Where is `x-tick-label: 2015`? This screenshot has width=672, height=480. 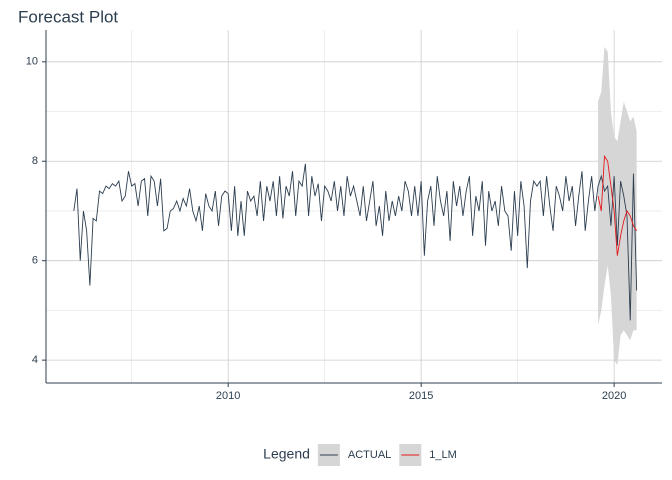
x-tick-label: 2015 is located at coordinates (421, 396).